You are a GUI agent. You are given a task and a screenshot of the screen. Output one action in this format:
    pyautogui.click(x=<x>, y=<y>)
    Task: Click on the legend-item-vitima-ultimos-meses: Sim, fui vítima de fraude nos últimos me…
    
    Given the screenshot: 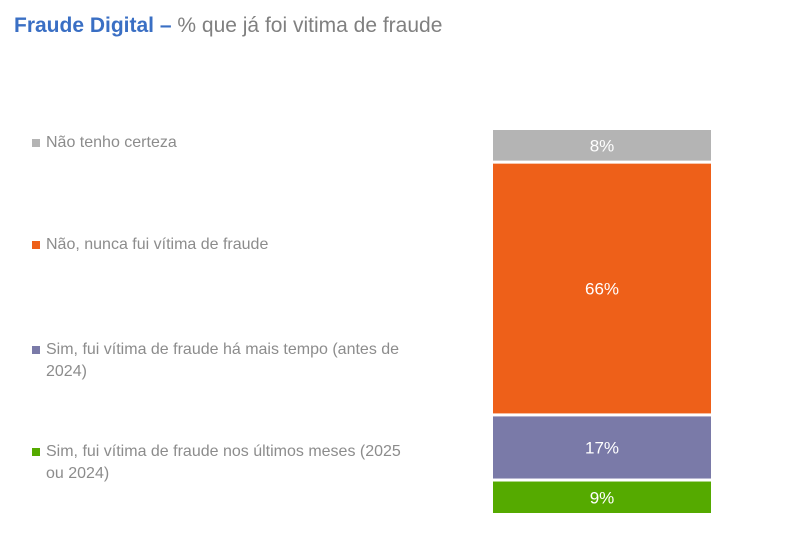 What is the action you would take?
    pyautogui.click(x=217, y=463)
    